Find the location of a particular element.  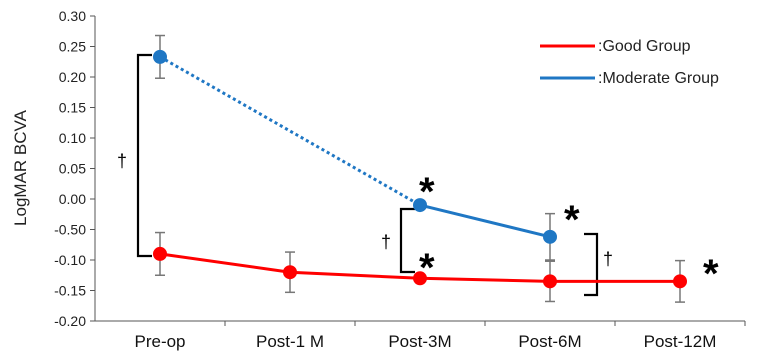

asterisk-post-12m-good: * is located at coordinates (711, 274).